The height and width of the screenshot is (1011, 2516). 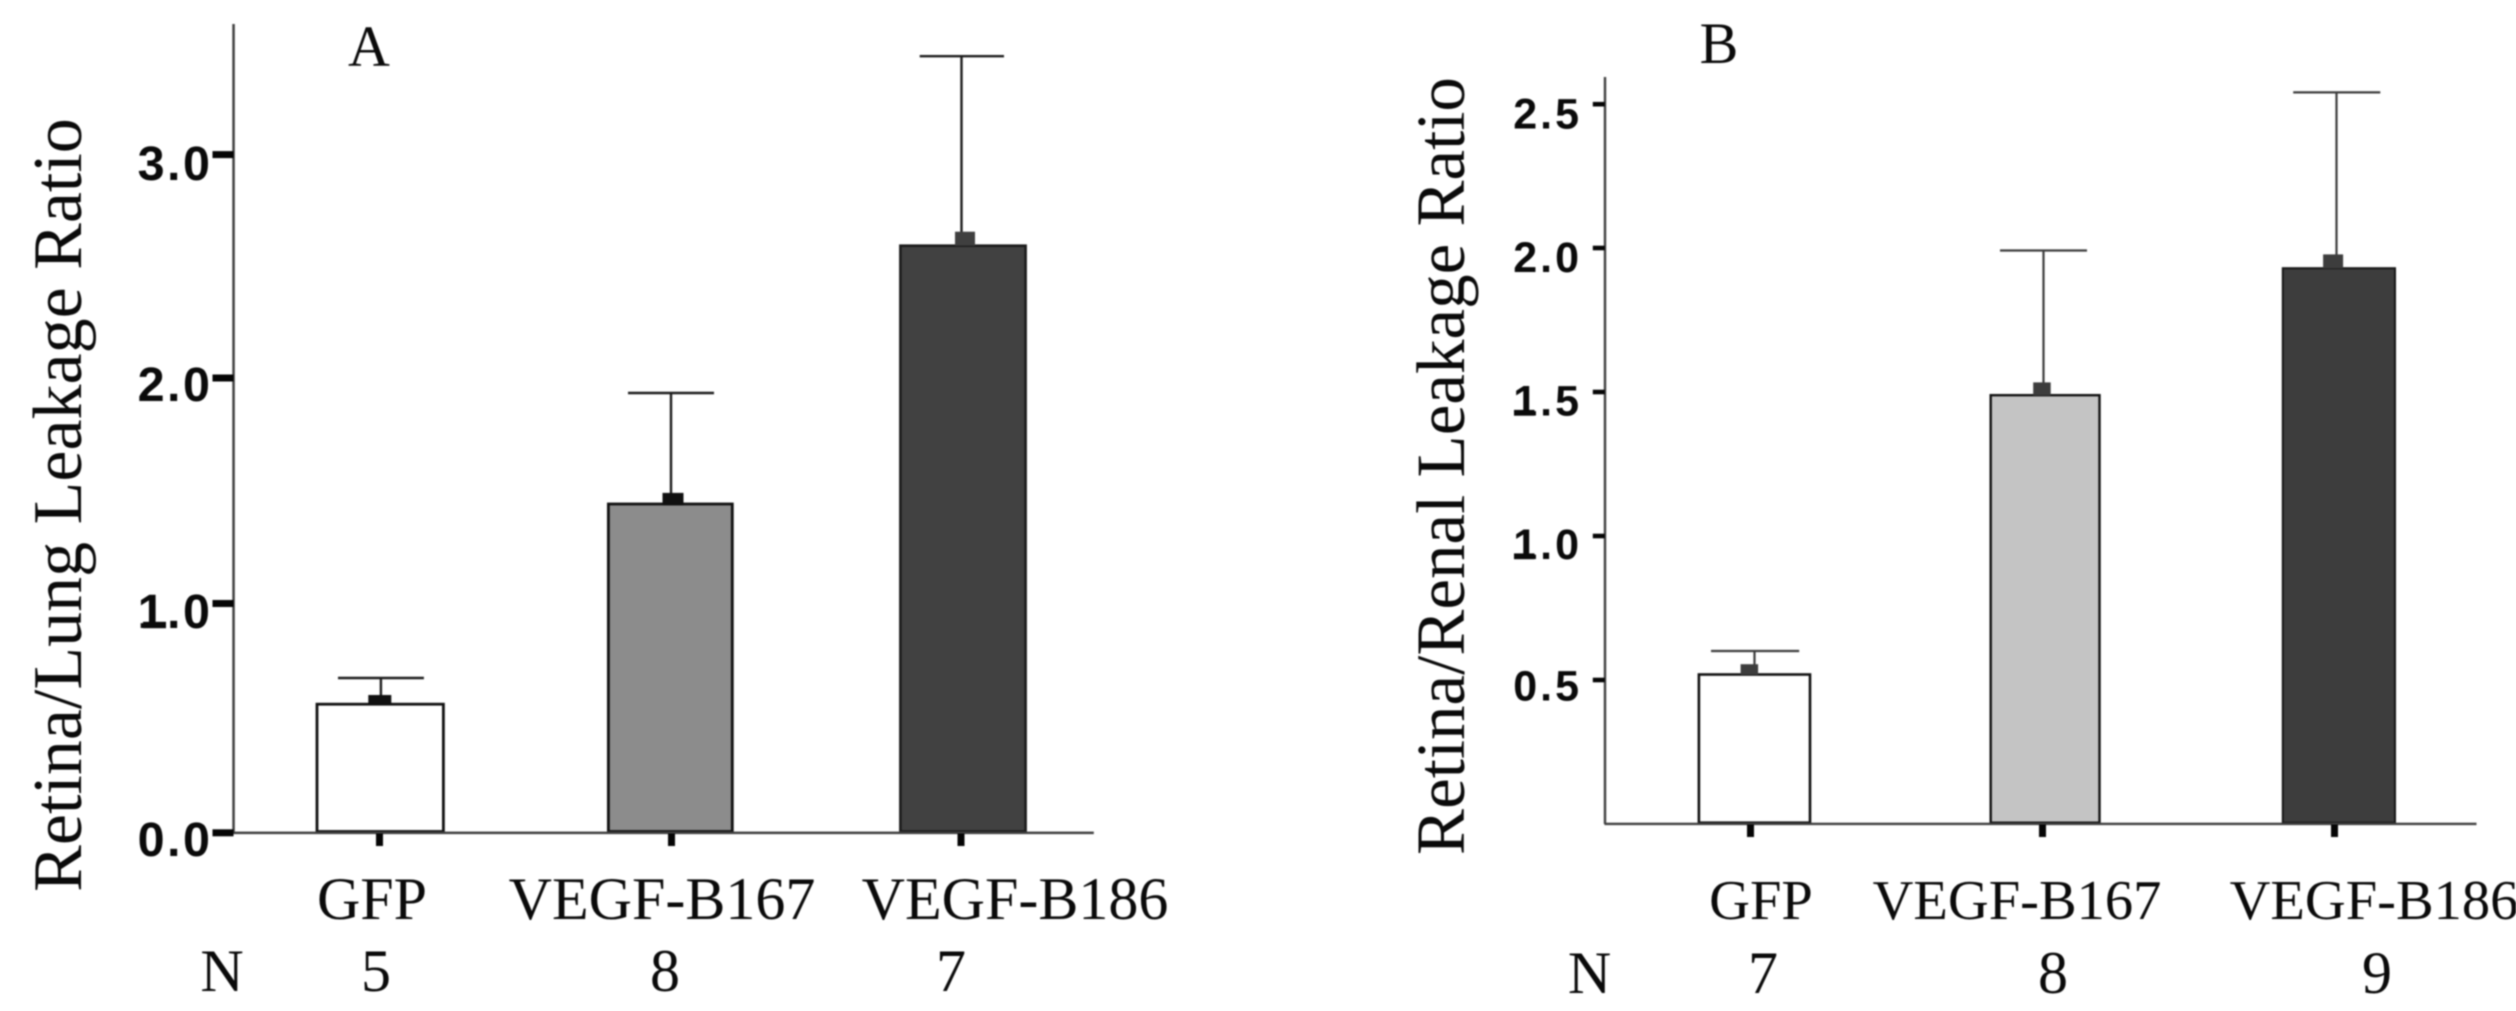 I want to click on svg-text: 0.5, so click(x=1547, y=687).